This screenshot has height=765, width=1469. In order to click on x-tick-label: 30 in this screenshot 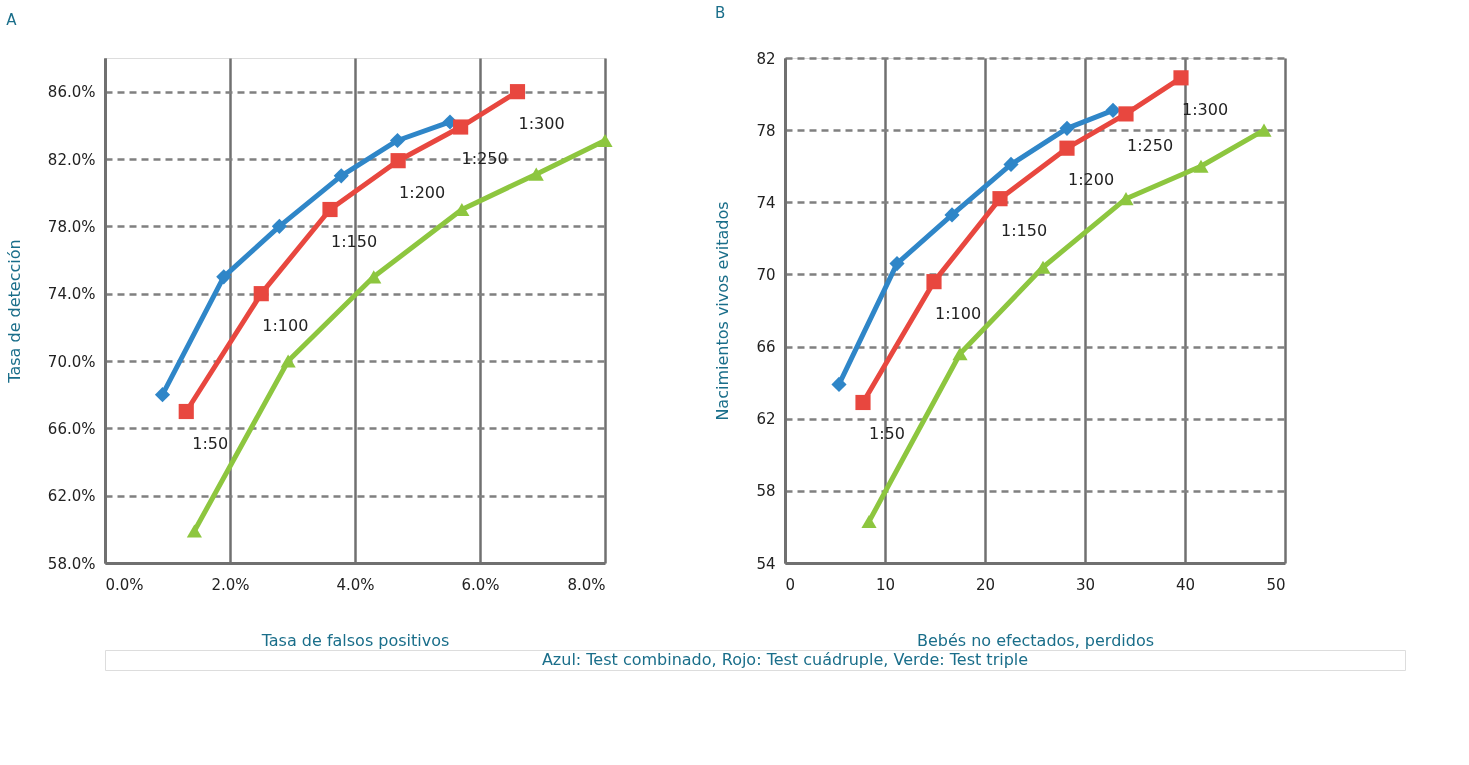, I will do `click(1085, 584)`.